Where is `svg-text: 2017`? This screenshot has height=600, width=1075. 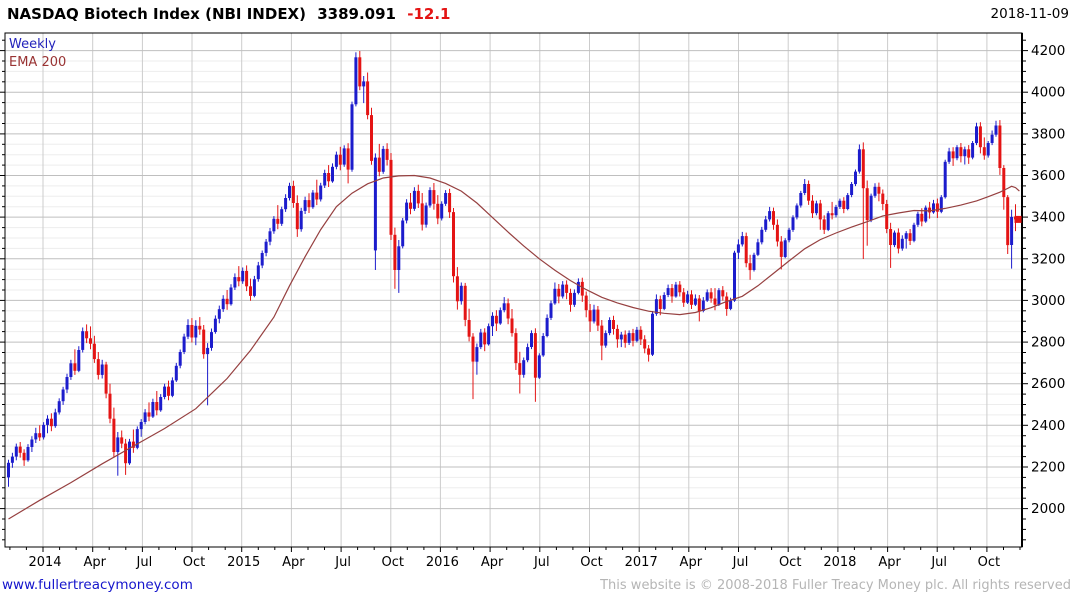 svg-text: 2017 is located at coordinates (641, 562).